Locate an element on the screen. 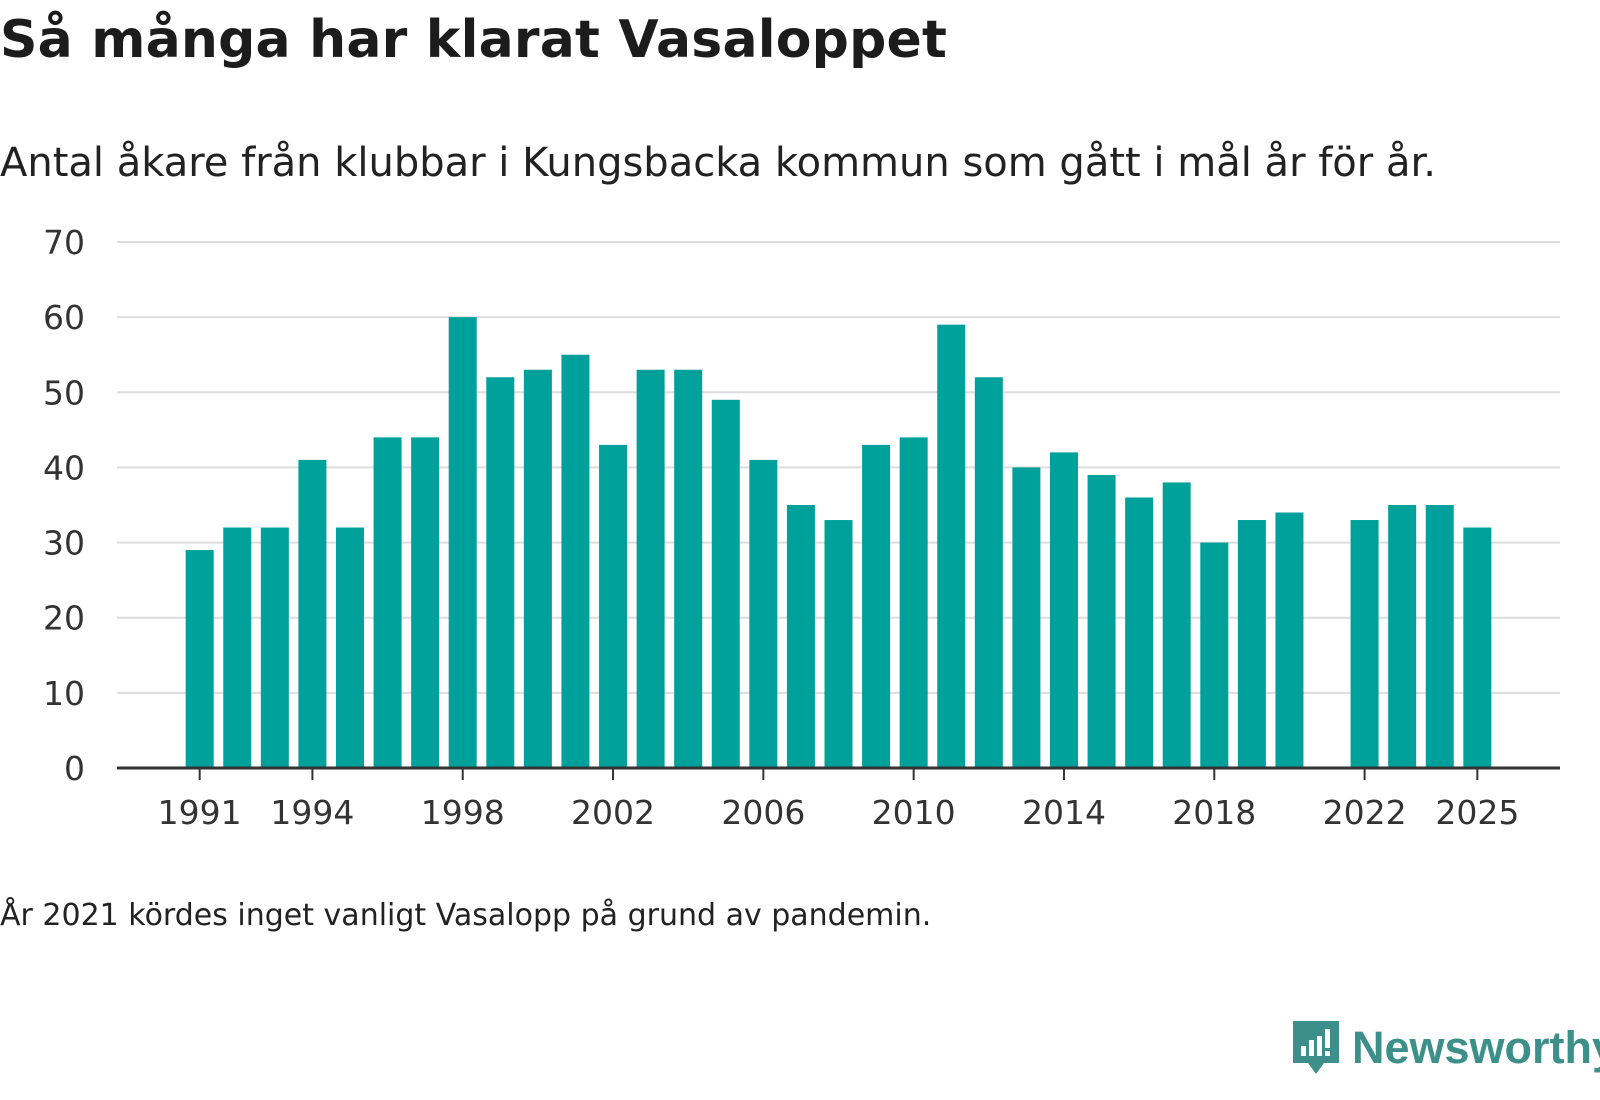 Image resolution: width=1600 pixels, height=1100 pixels. bar-2016 is located at coordinates (1139, 632).